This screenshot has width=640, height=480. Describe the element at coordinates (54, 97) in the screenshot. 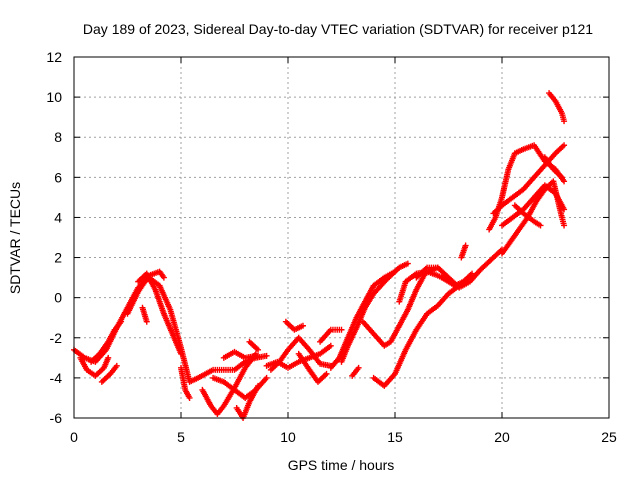

I see `y-tick-label: 10` at that location.